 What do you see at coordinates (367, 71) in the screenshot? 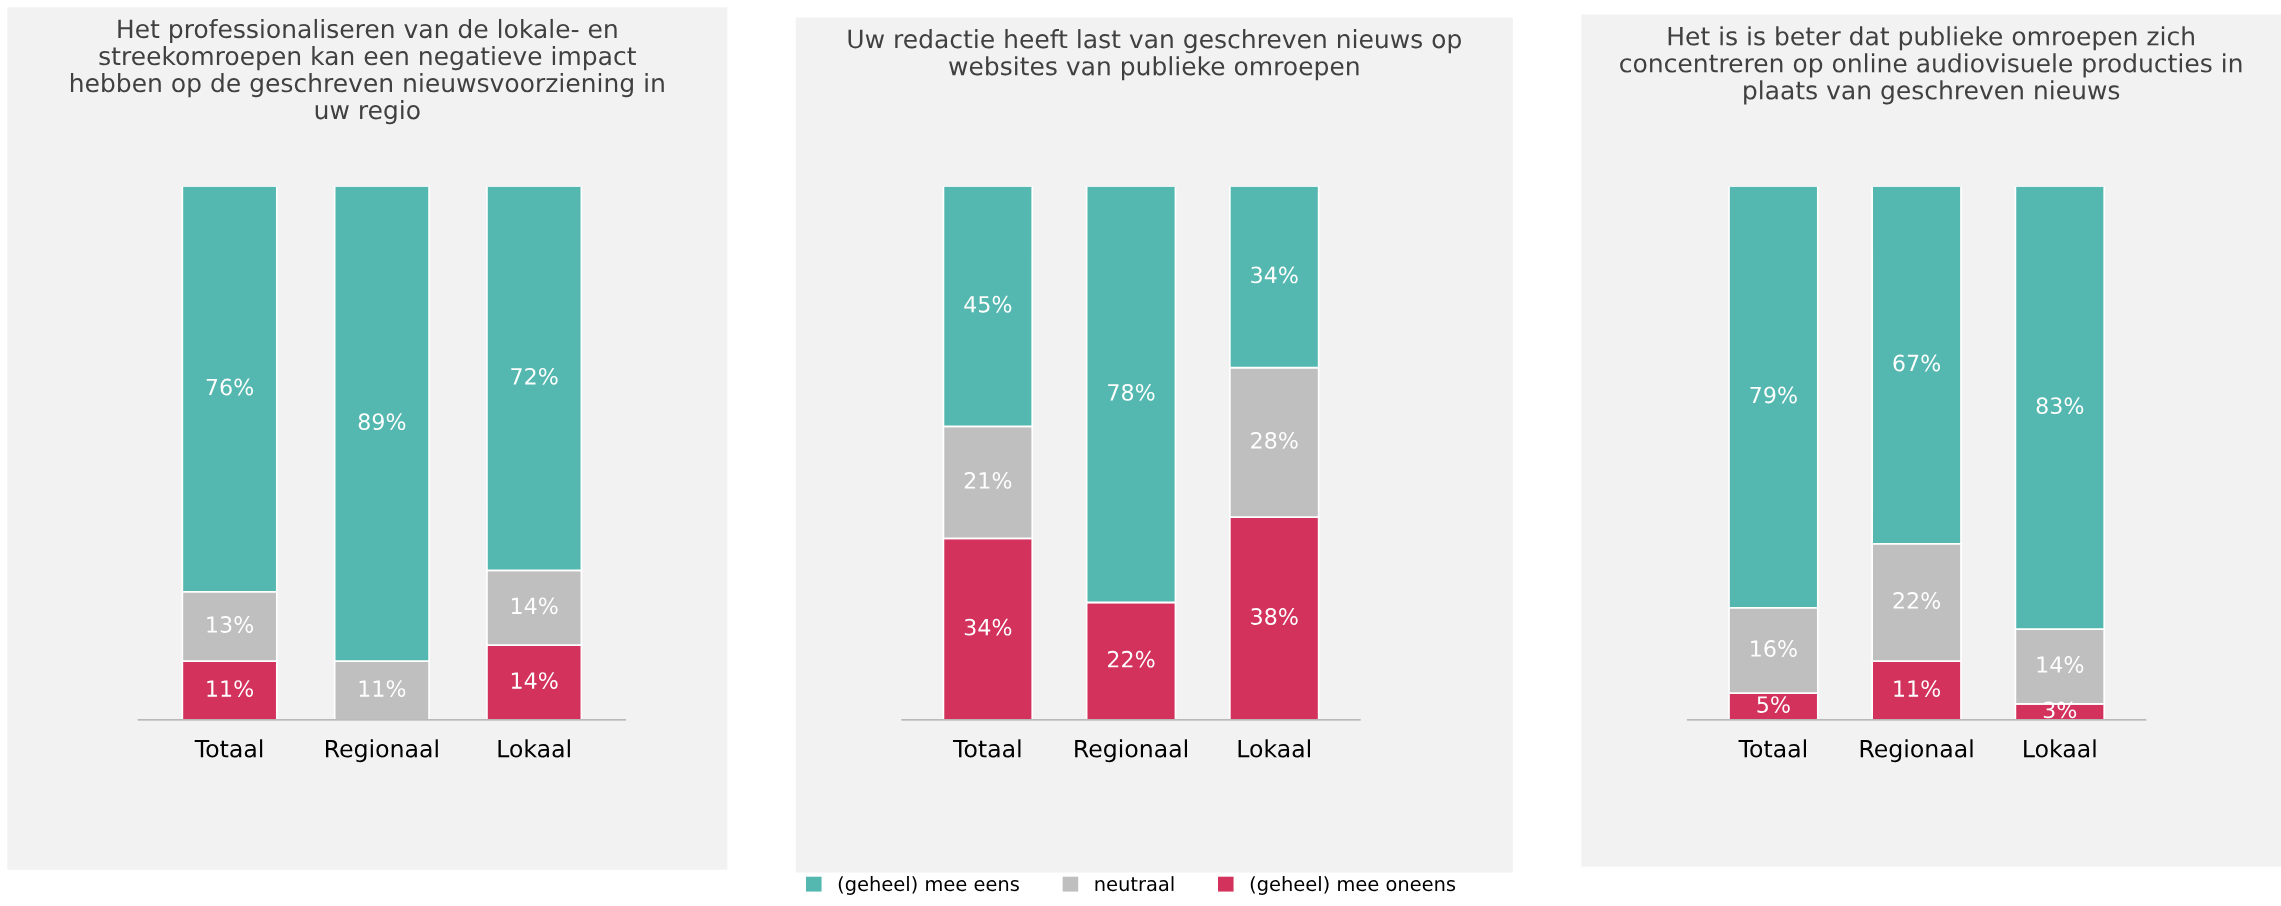
I see `chart-title: Het professionaliseren van de lokale- en streekomroepen kan een negatieve impact hebben op de geschreven nieuwsvoorziening in uw regio` at bounding box center [367, 71].